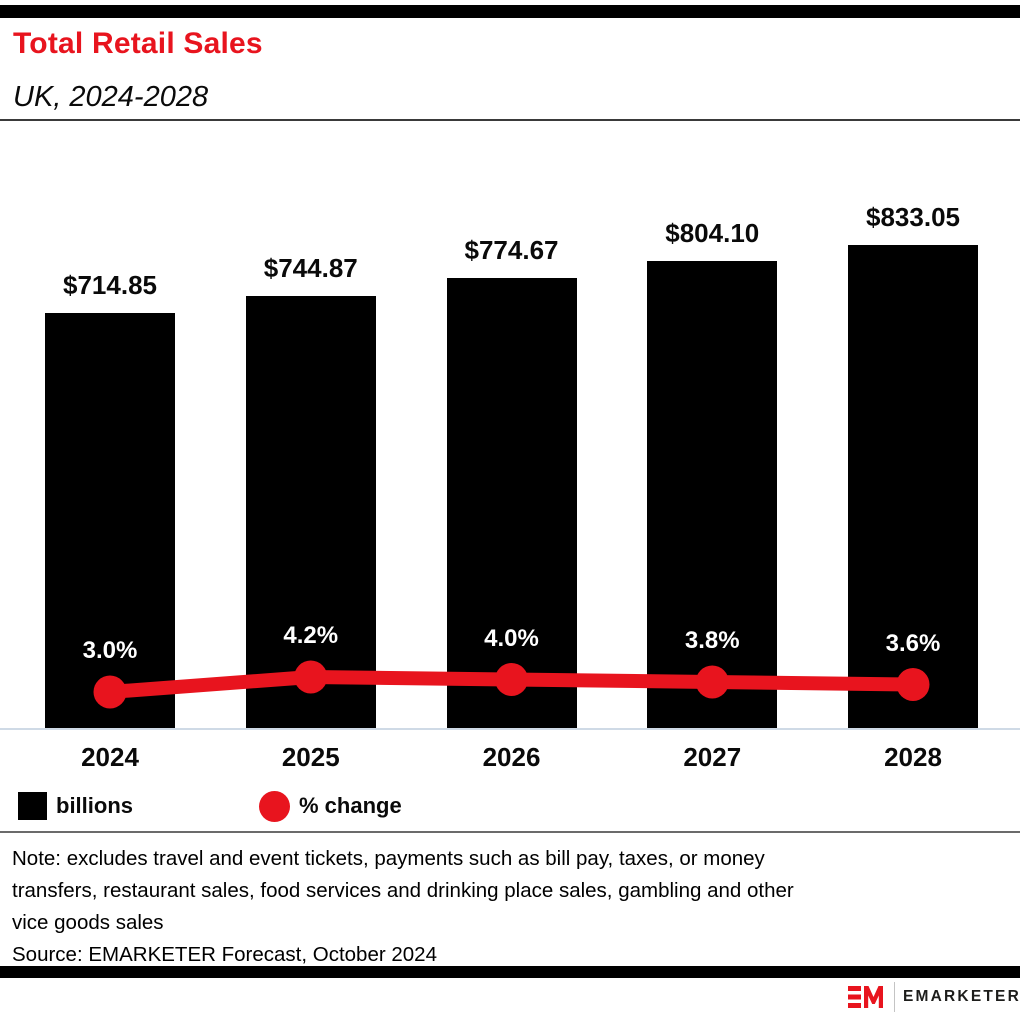 The image size is (1020, 1016). What do you see at coordinates (712, 233) in the screenshot?
I see `bar-value-label: $804.10` at bounding box center [712, 233].